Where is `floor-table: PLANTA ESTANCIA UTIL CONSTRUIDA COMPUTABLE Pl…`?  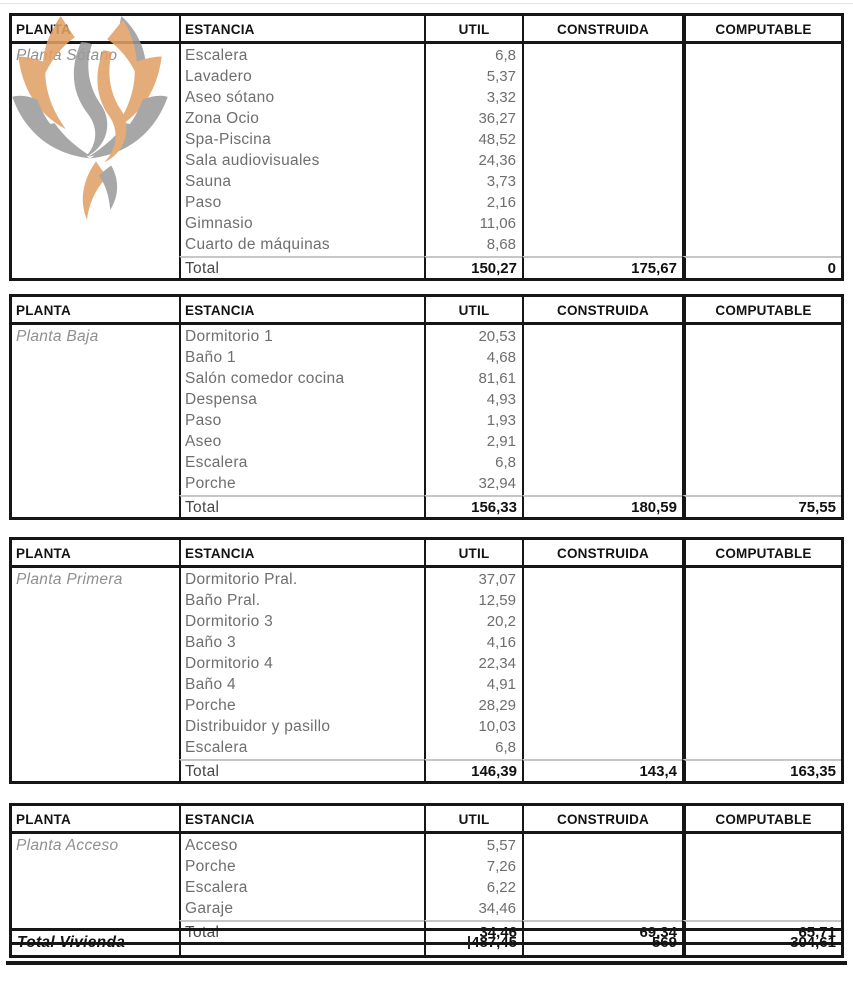 floor-table: PLANTA ESTANCIA UTIL CONSTRUIDA COMPUTABLE Pl… is located at coordinates (426, 874).